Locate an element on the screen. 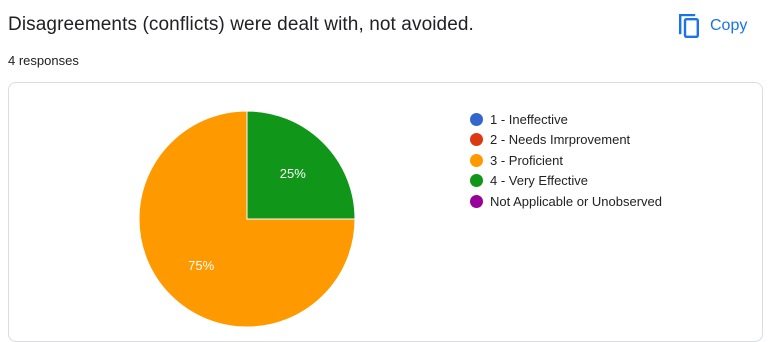  legend-item-2-needs-imrprovement: 2 - Needs Imrprovement is located at coordinates (566, 140).